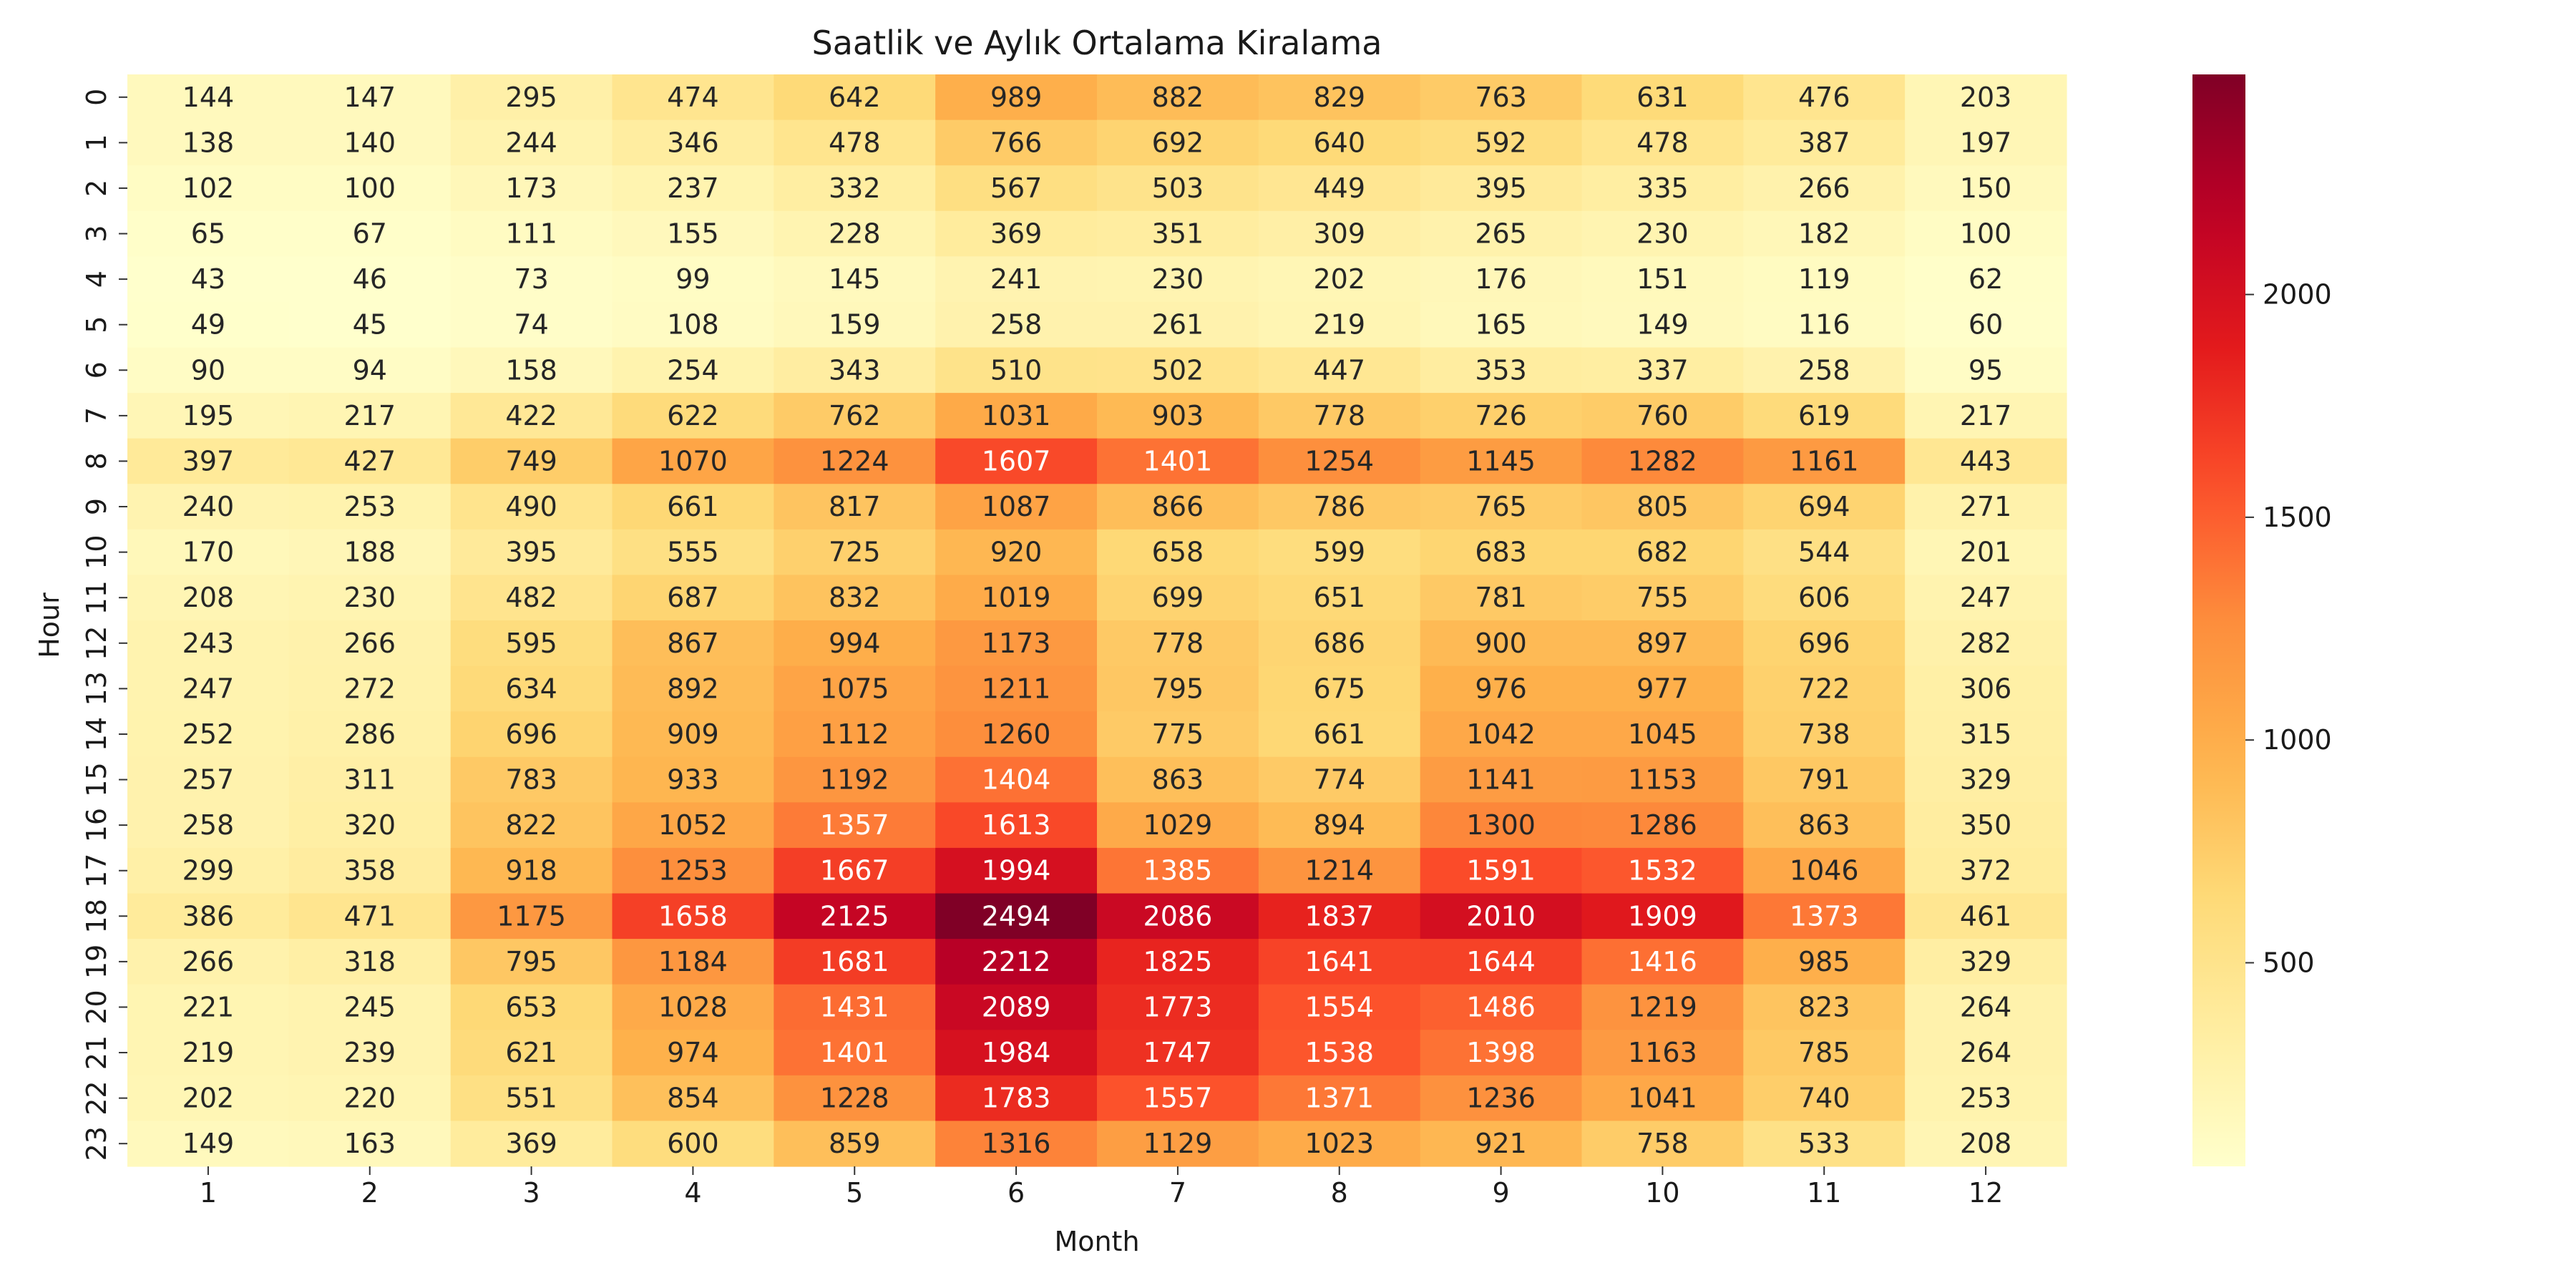 Image resolution: width=2576 pixels, height=1288 pixels. Describe the element at coordinates (1178, 825) in the screenshot. I see `cell-value-label: 1029` at that location.